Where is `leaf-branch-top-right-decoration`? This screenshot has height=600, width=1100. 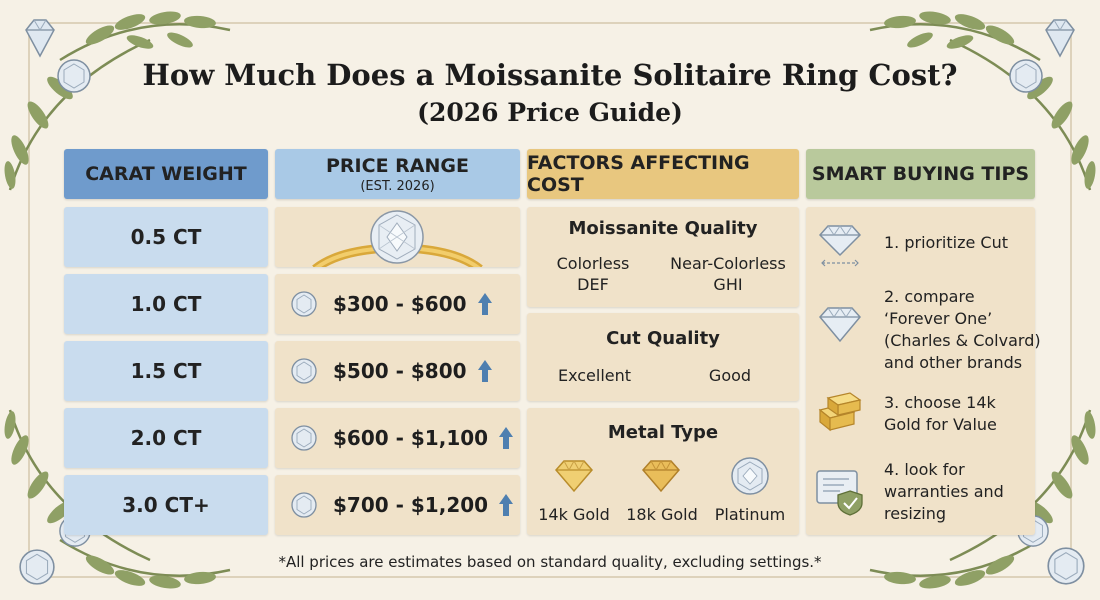 leaf-branch-top-right-decoration is located at coordinates (982, 101).